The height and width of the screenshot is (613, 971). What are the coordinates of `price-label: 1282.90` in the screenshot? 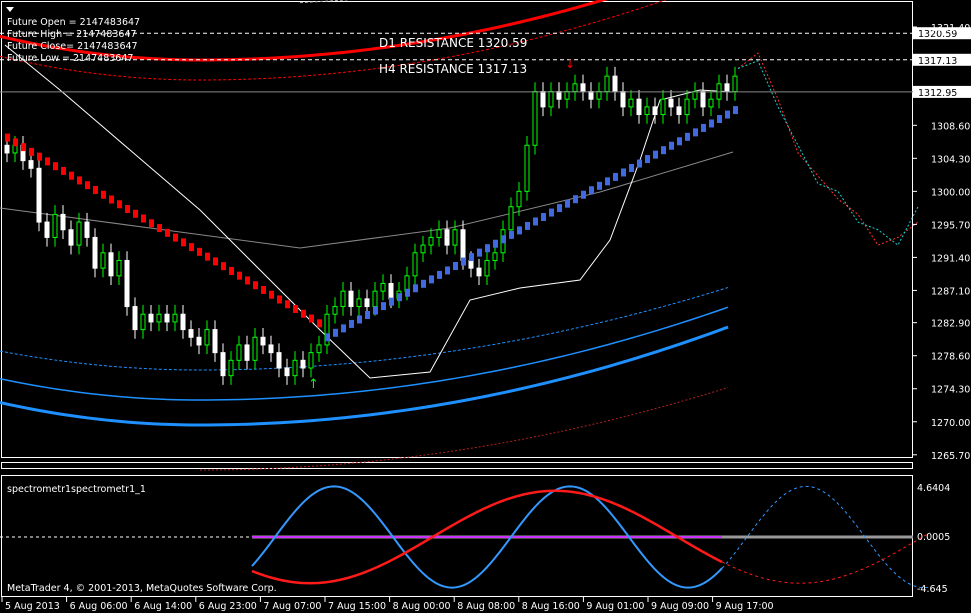 It's located at (950, 324).